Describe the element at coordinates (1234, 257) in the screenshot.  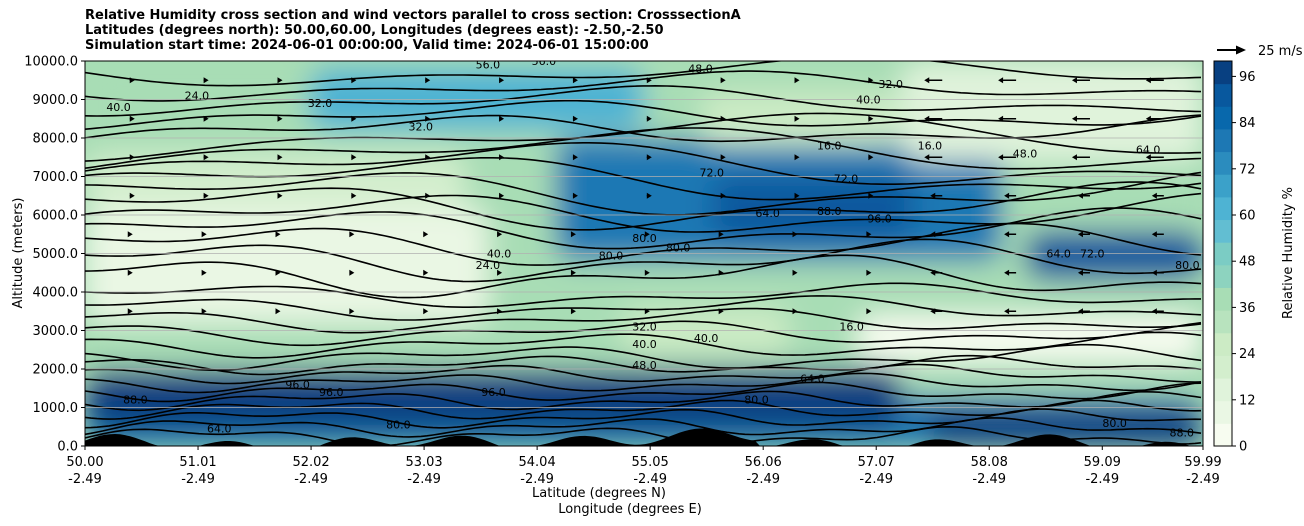
I see `colorbar: 0 12 24 36 48 60 72 84 96` at that location.